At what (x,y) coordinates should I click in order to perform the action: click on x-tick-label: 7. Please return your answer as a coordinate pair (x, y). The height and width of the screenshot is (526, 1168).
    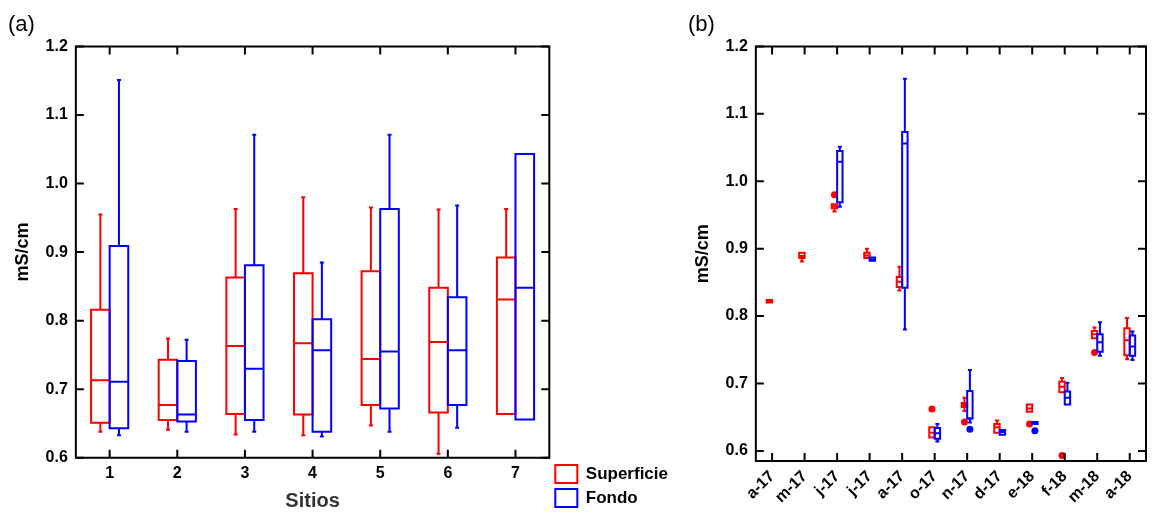
    Looking at the image, I should click on (516, 472).